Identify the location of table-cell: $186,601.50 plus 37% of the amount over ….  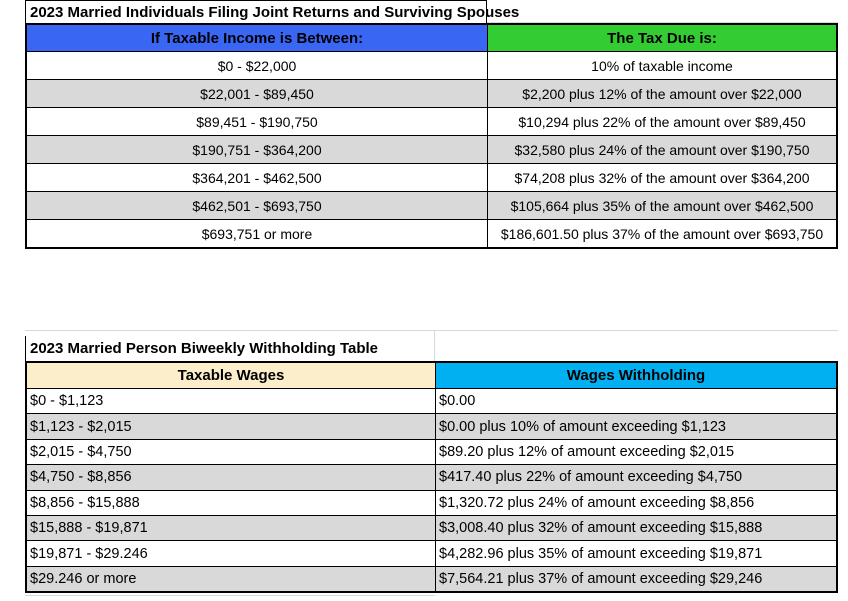
(662, 233).